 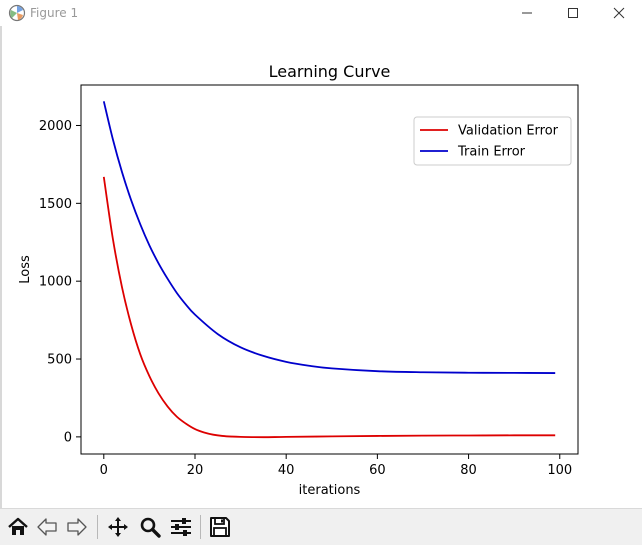 I want to click on y-tick-label: 1000, so click(x=55, y=282).